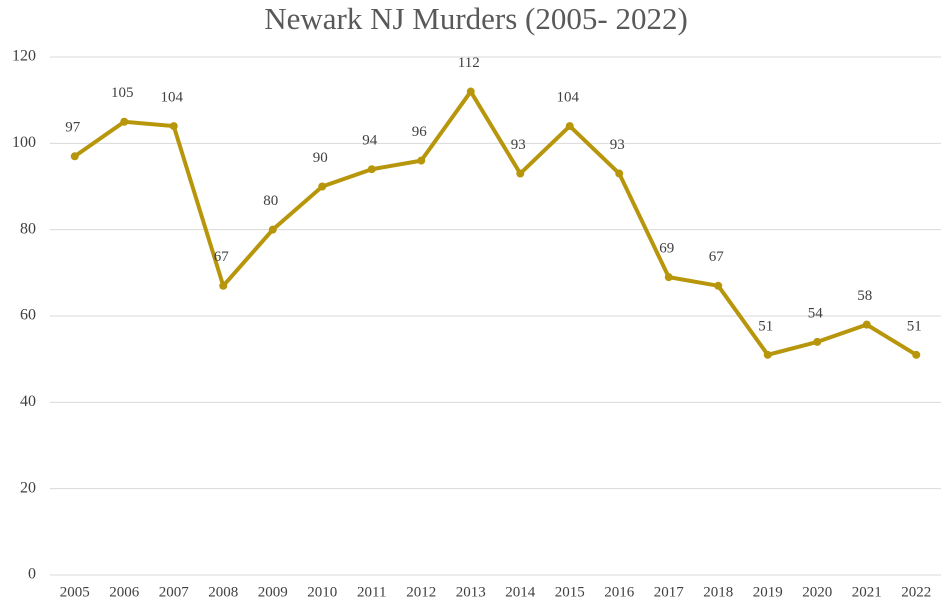  Describe the element at coordinates (28, 315) in the screenshot. I see `y-tick-label: 60` at that location.